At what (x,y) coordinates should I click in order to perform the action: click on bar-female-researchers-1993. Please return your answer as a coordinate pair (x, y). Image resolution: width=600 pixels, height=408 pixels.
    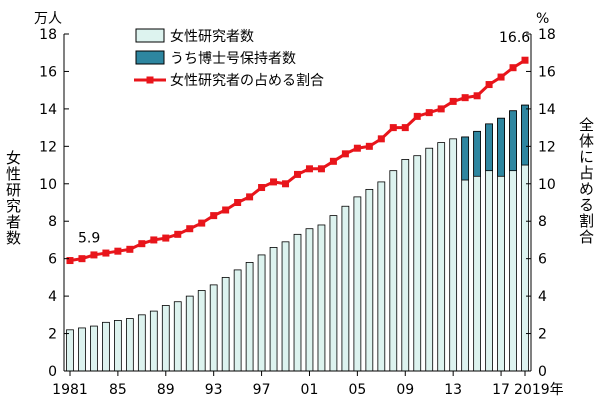
    Looking at the image, I should click on (213, 328).